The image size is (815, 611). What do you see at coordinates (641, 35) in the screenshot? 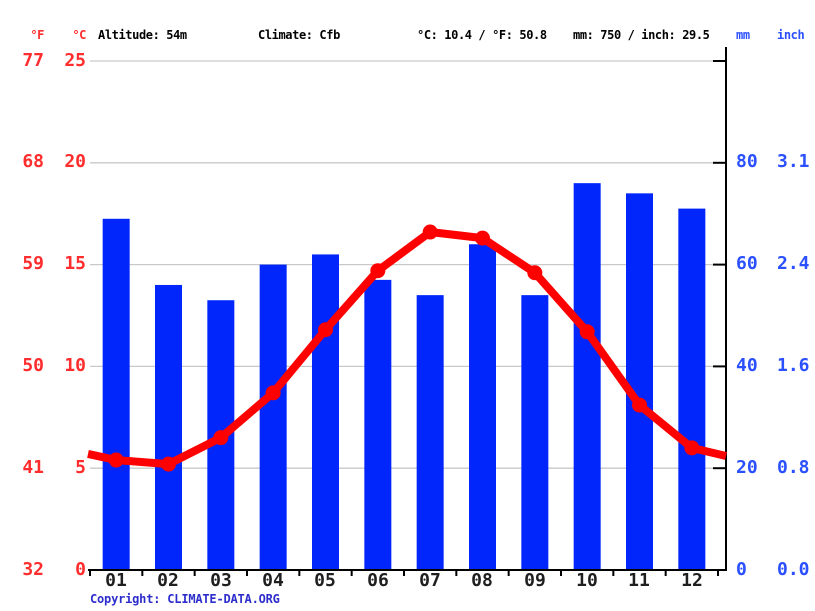
I see `header-precip-summary: mm: 750 / inch: 29.5` at bounding box center [641, 35].